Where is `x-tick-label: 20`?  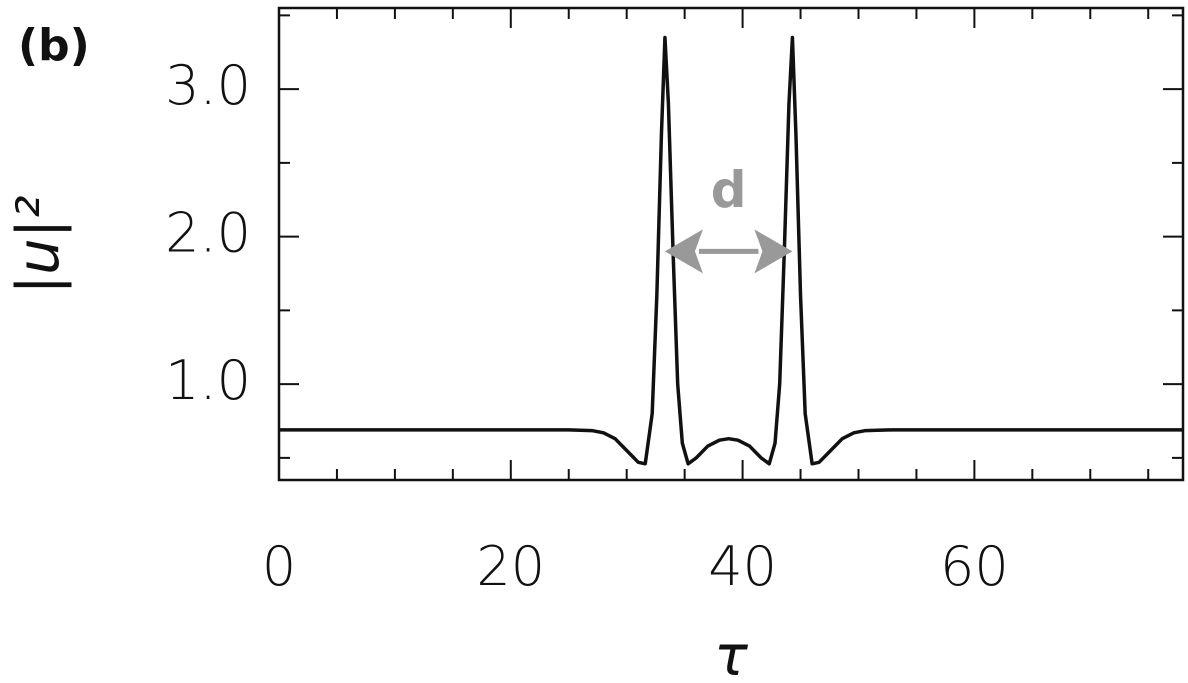
x-tick-label: 20 is located at coordinates (510, 566).